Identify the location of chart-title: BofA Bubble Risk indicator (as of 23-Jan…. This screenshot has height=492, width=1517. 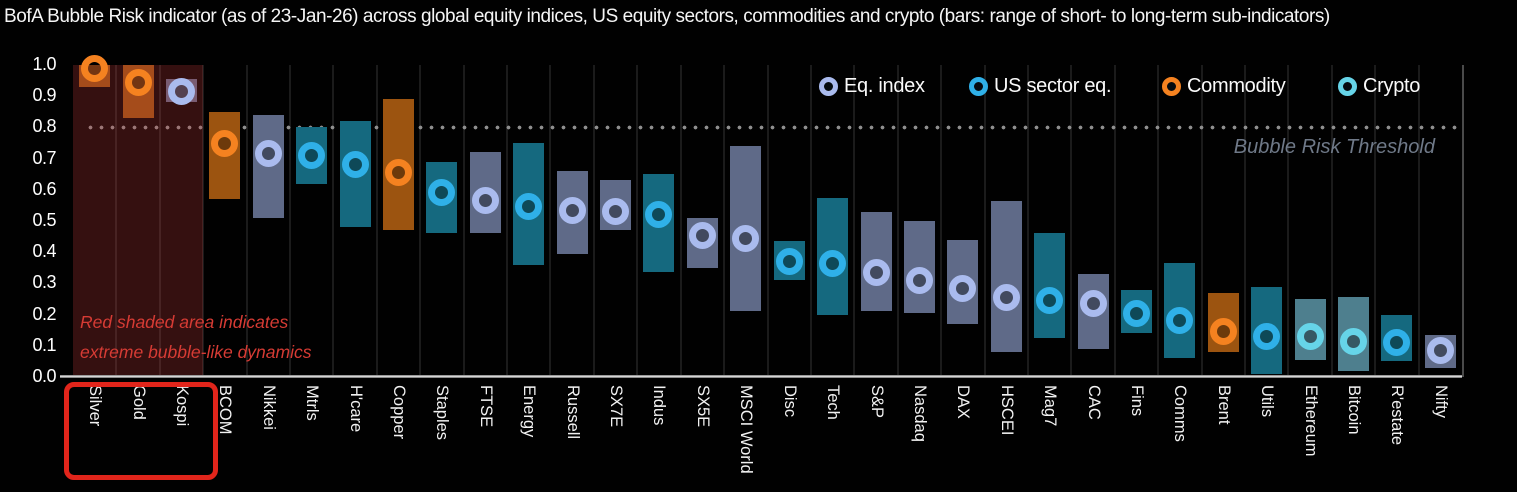
(667, 16).